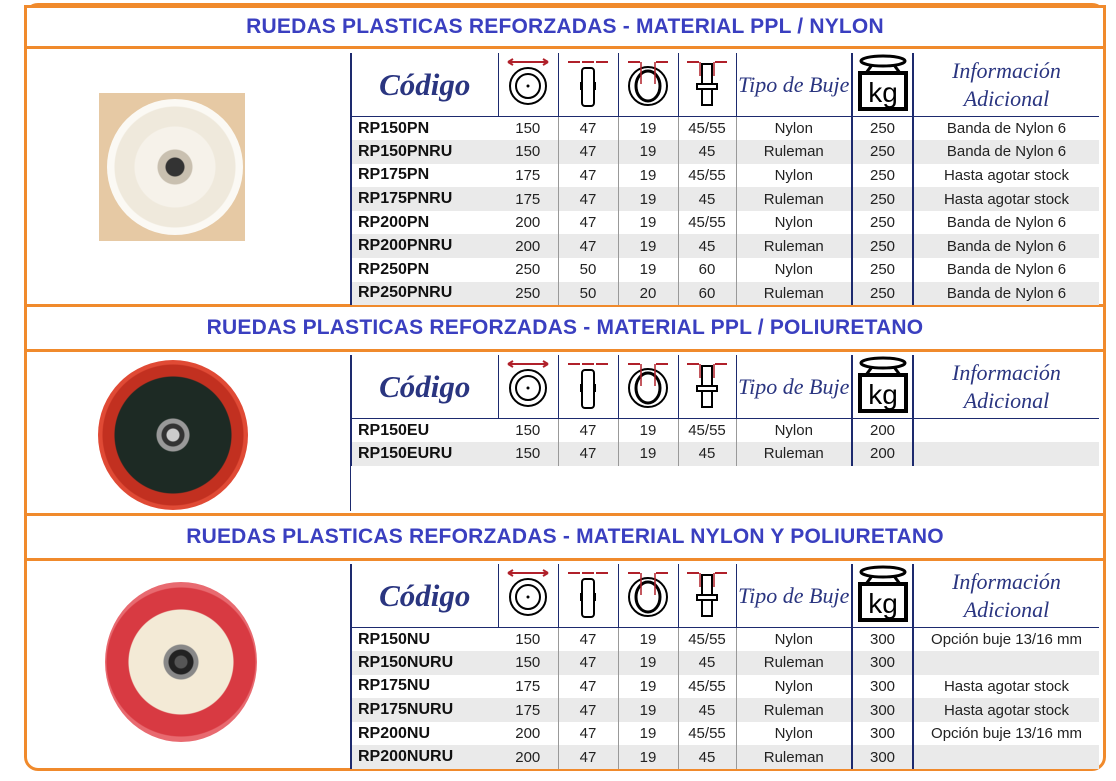  I want to click on table-row: RP200NURU 200 47 19 45 Ruleman 300, so click(724, 757).